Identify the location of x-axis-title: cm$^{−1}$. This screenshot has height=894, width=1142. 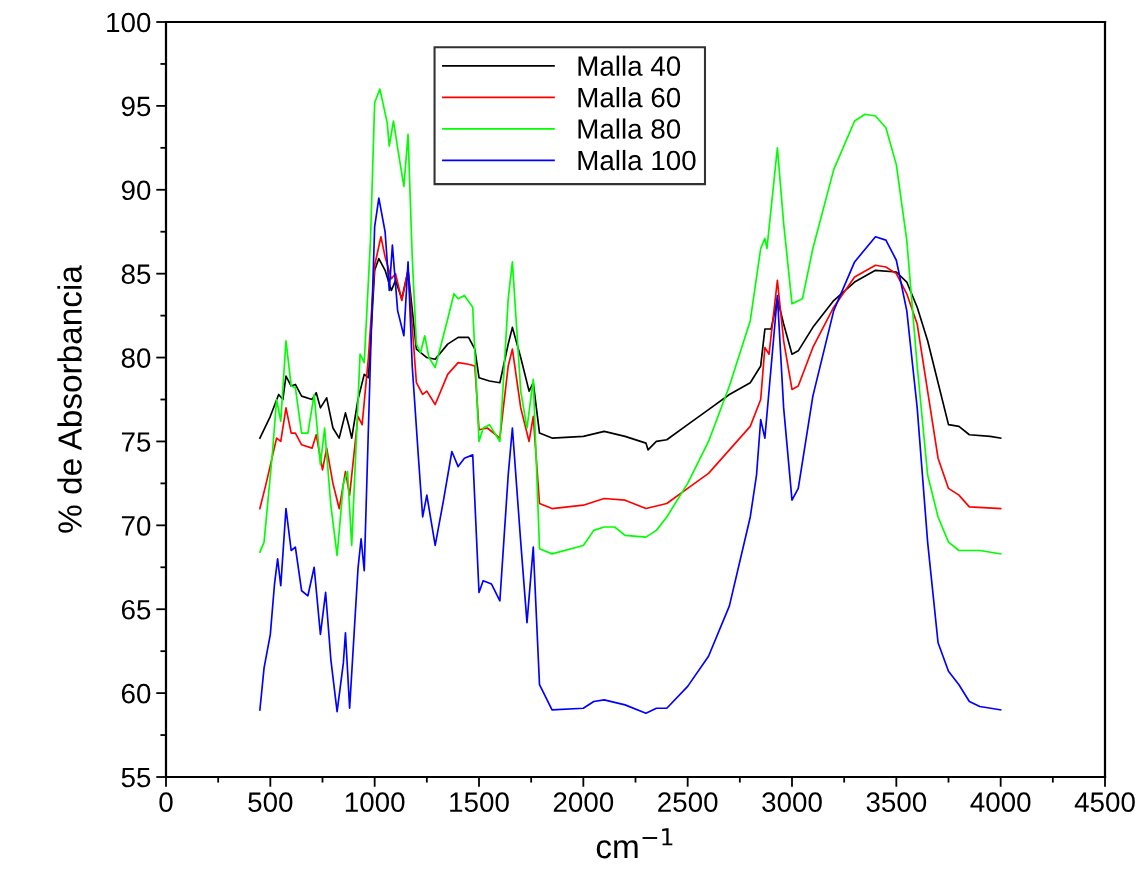
(634, 843).